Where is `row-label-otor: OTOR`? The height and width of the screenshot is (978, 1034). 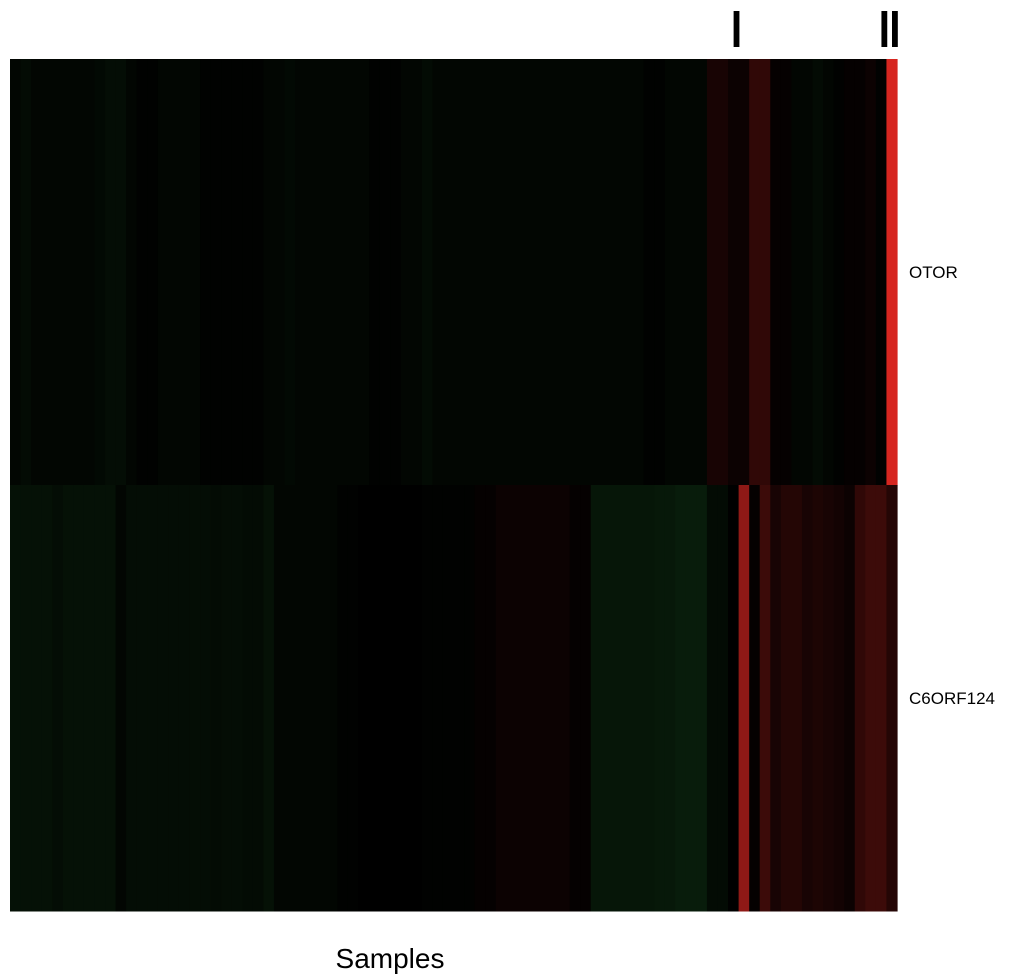 row-label-otor: OTOR is located at coordinates (933, 272).